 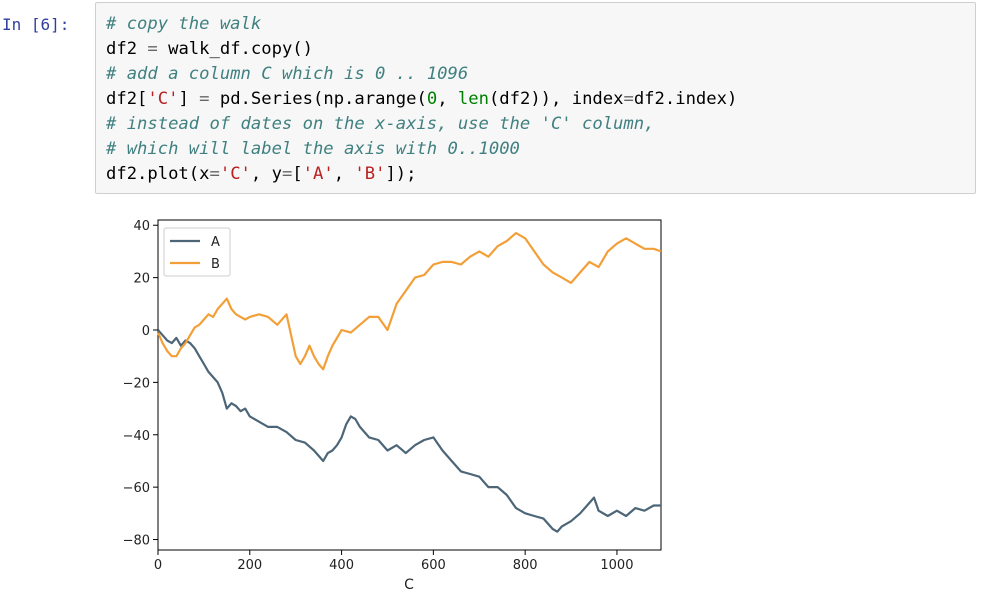 What do you see at coordinates (433, 565) in the screenshot?
I see `x-tick-label: 600` at bounding box center [433, 565].